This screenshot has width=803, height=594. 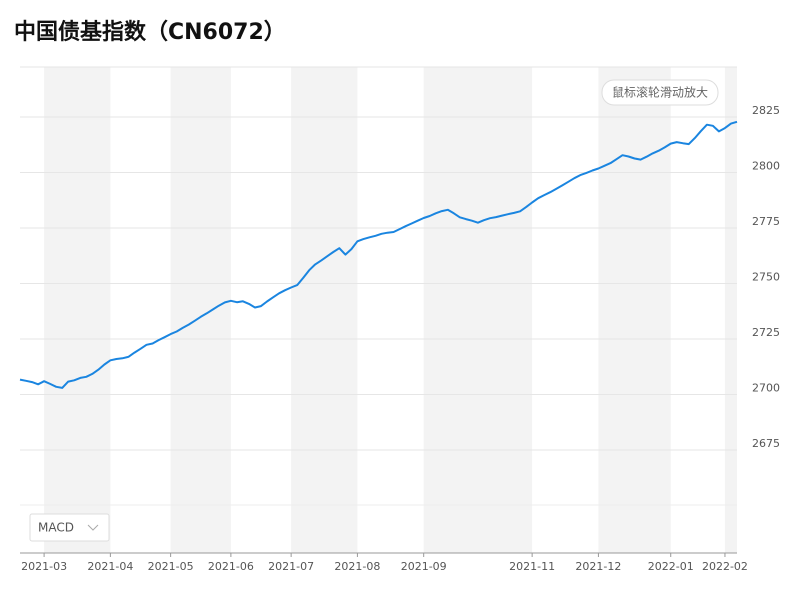 I want to click on y-tick-label: 2800, so click(x=766, y=165).